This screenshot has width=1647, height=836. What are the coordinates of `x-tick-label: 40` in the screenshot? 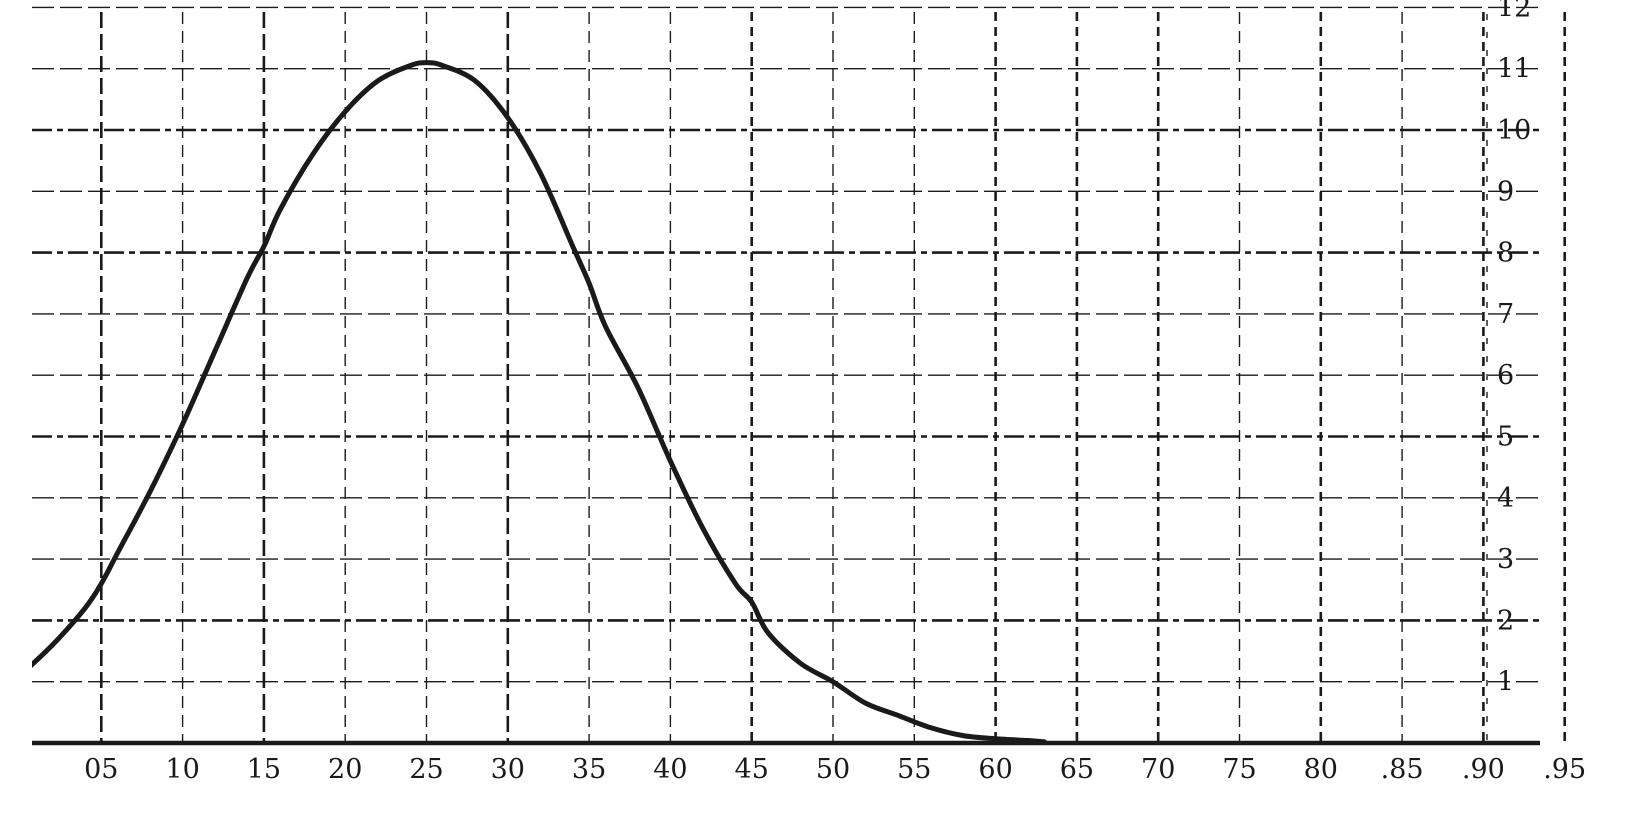 It's located at (670, 769).